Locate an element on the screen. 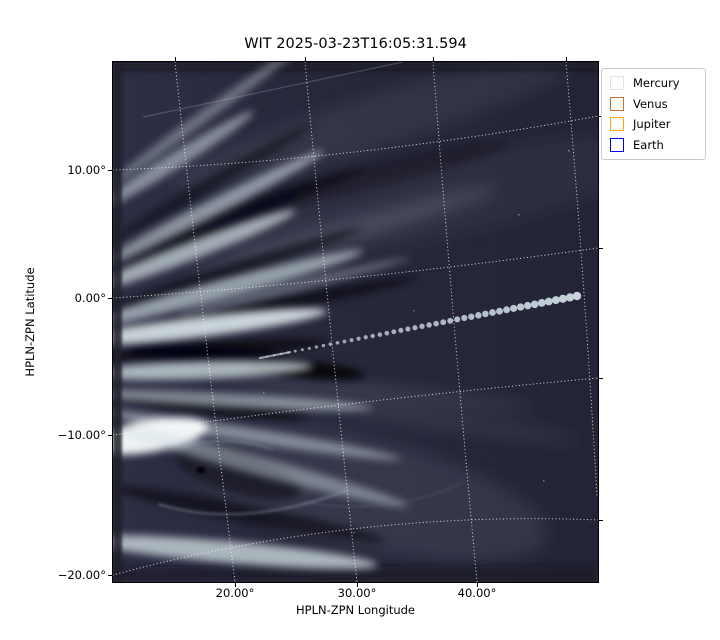 The width and height of the screenshot is (720, 640). y-tick-label-0: 0.00° is located at coordinates (90, 298).